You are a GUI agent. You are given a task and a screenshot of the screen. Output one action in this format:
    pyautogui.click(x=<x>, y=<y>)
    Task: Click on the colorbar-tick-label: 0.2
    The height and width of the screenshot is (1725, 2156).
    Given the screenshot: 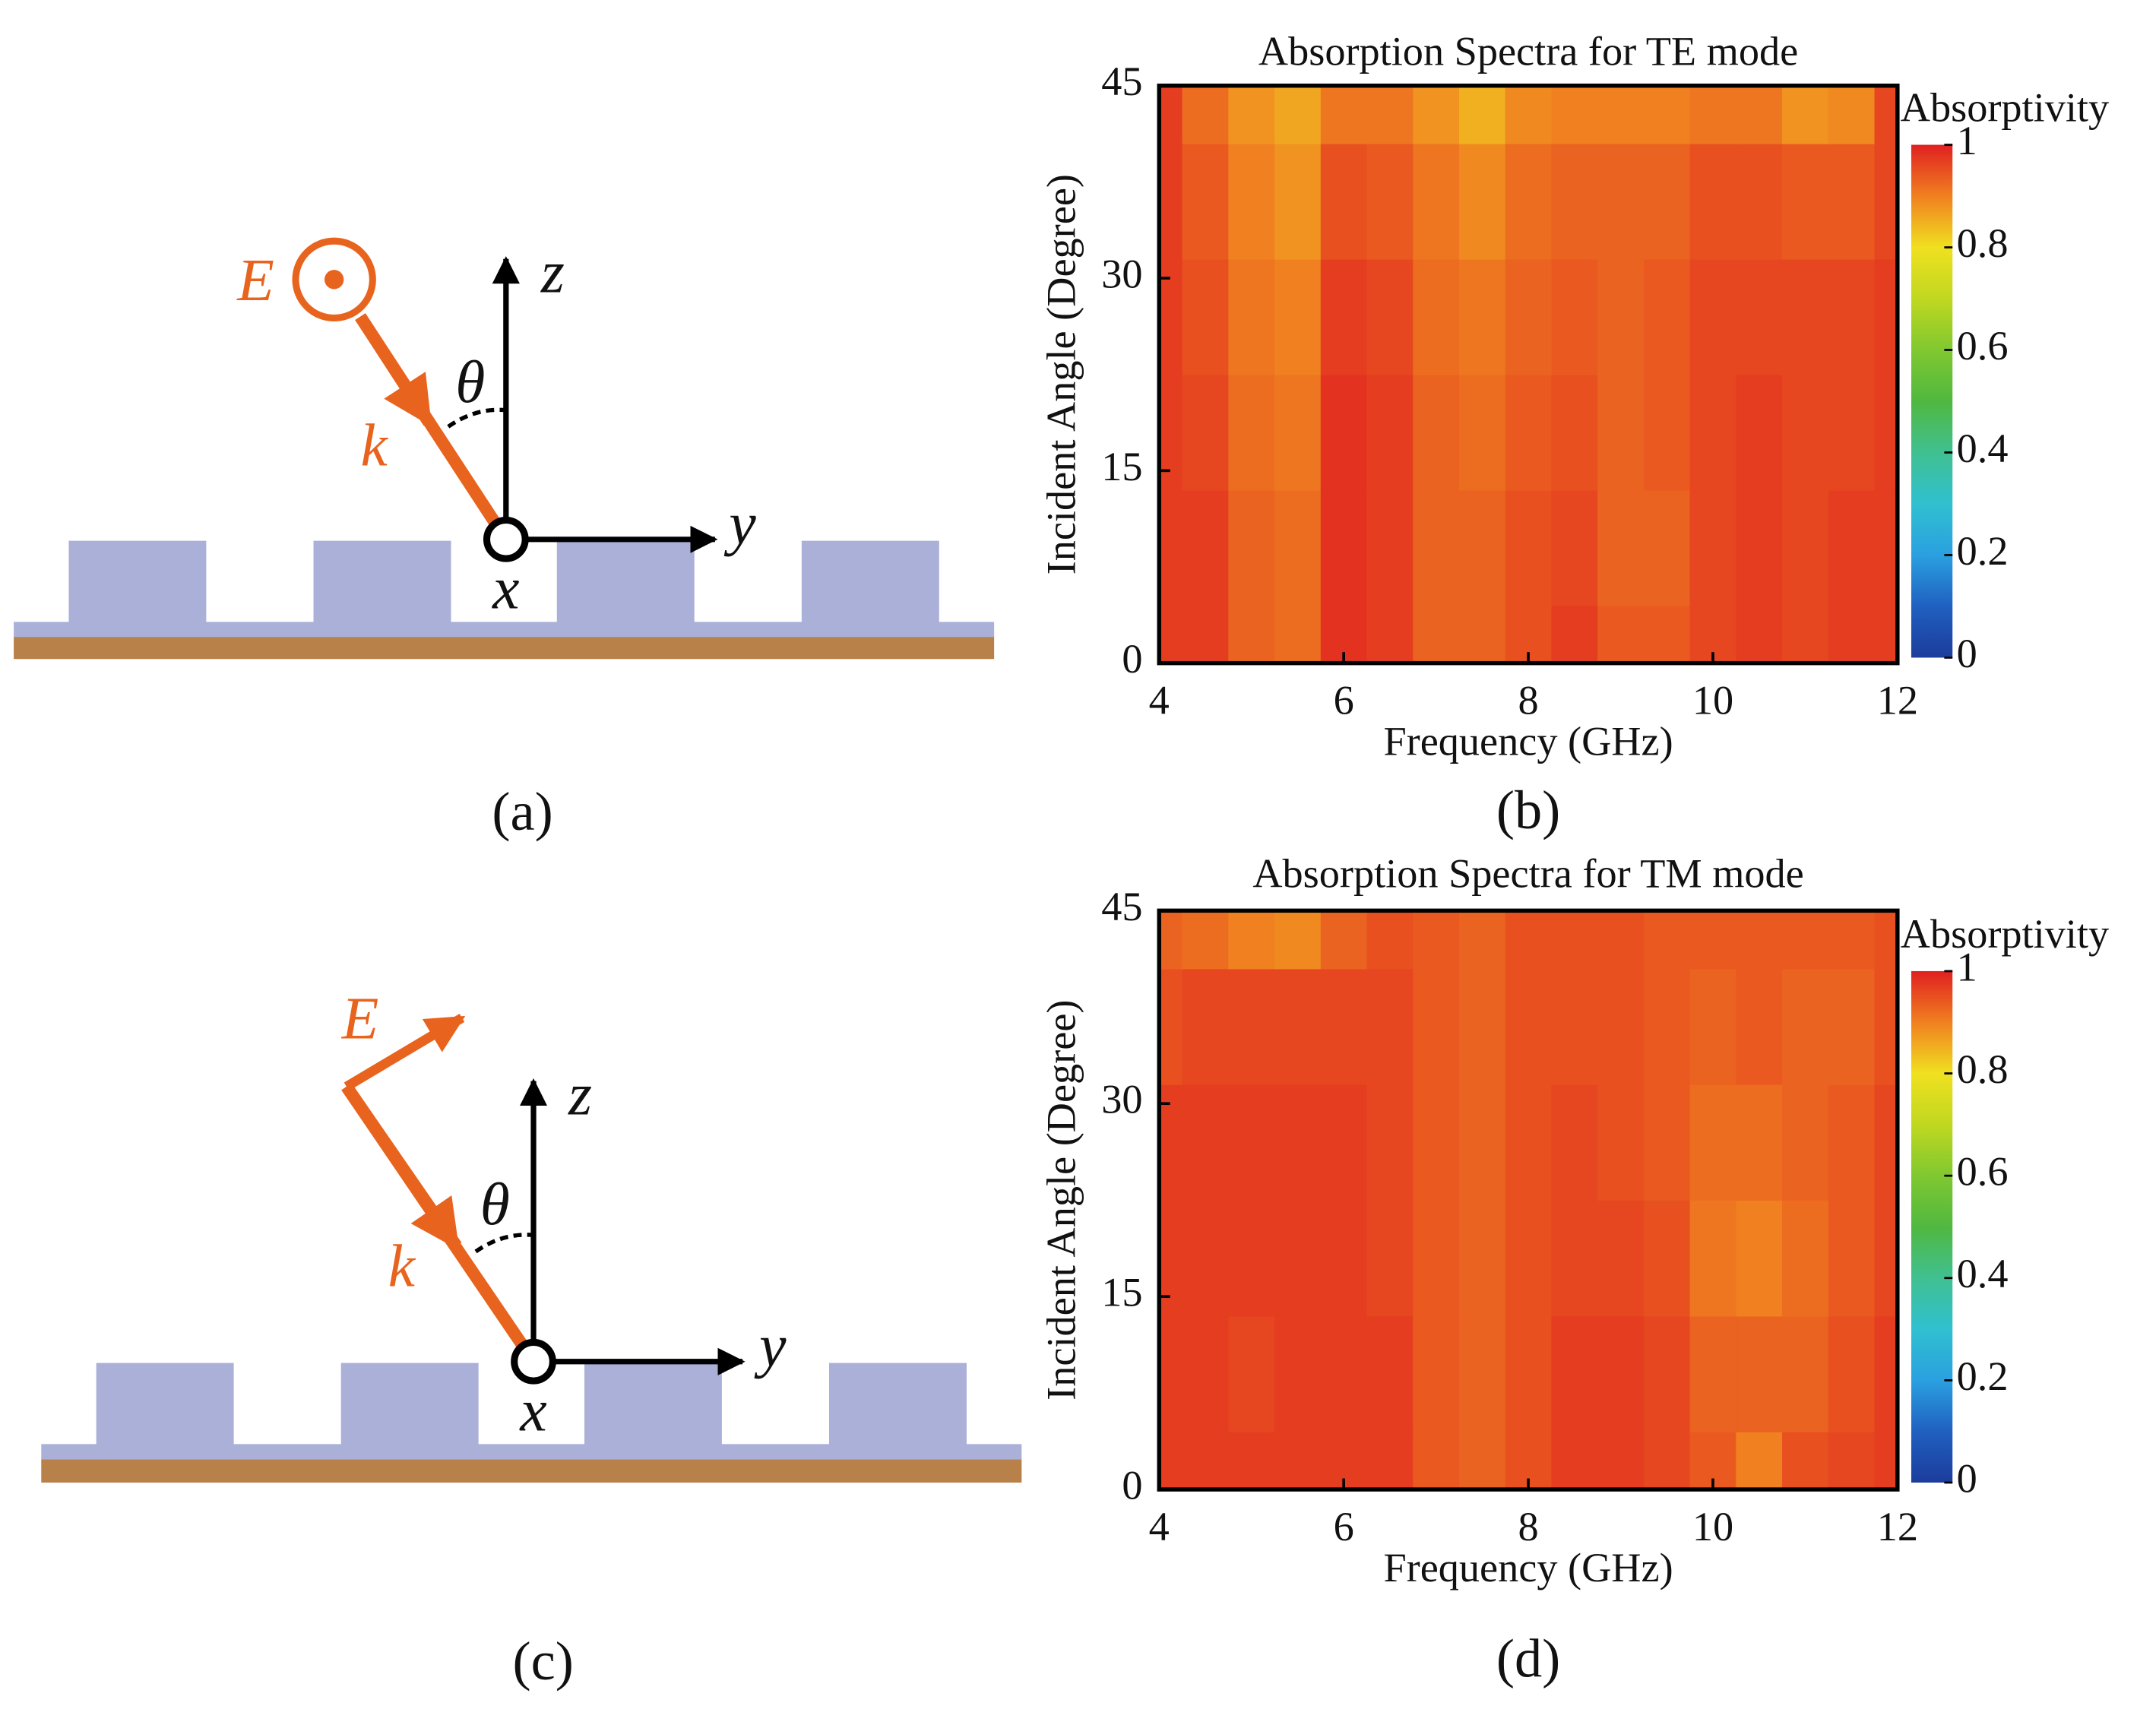 What is the action you would take?
    pyautogui.click(x=1983, y=551)
    